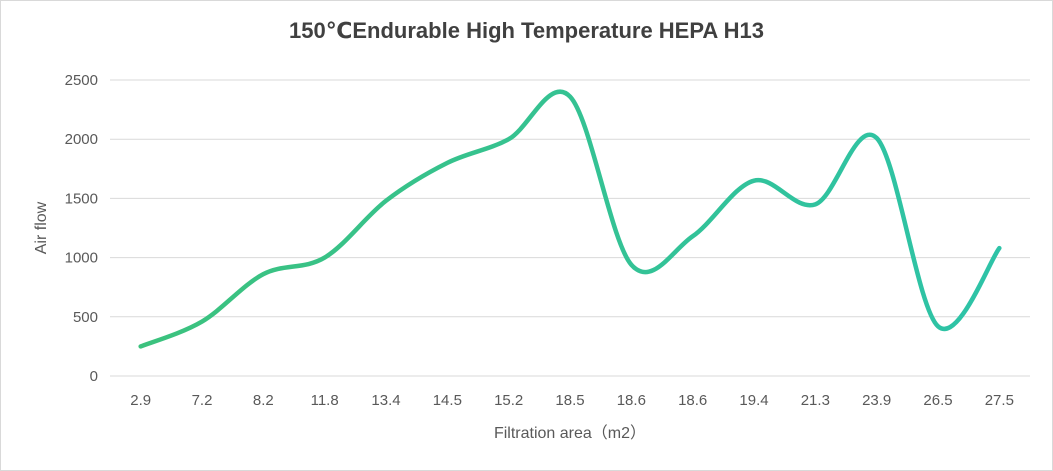  I want to click on y-tick-label: 1000, so click(81, 258).